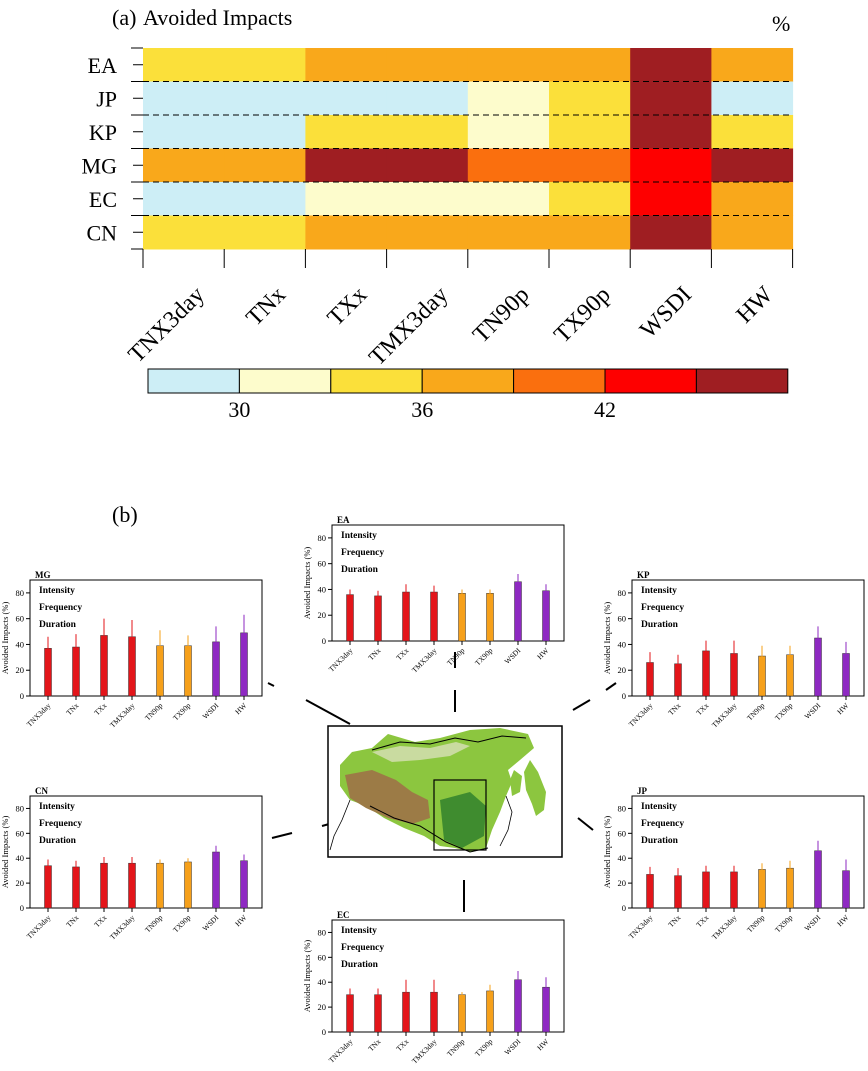  I want to click on heatmap-cell-cn-wsdi, so click(671, 232).